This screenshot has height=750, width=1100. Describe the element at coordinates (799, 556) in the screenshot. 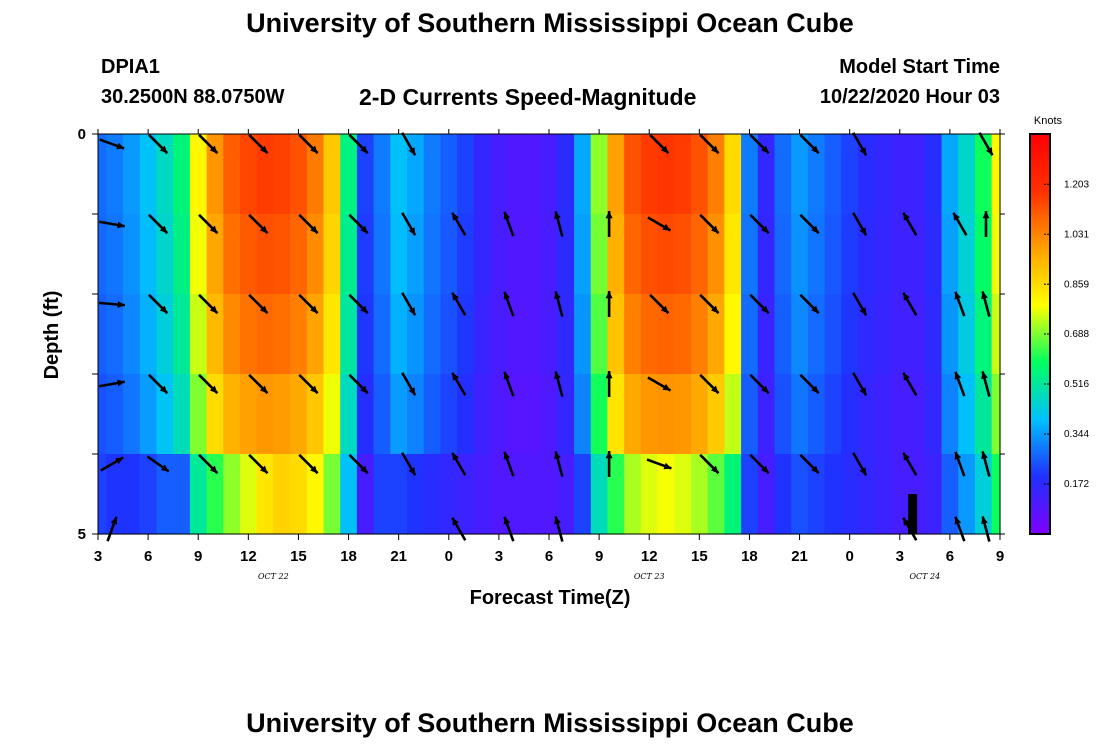

I see `x-tick-label: 21` at that location.